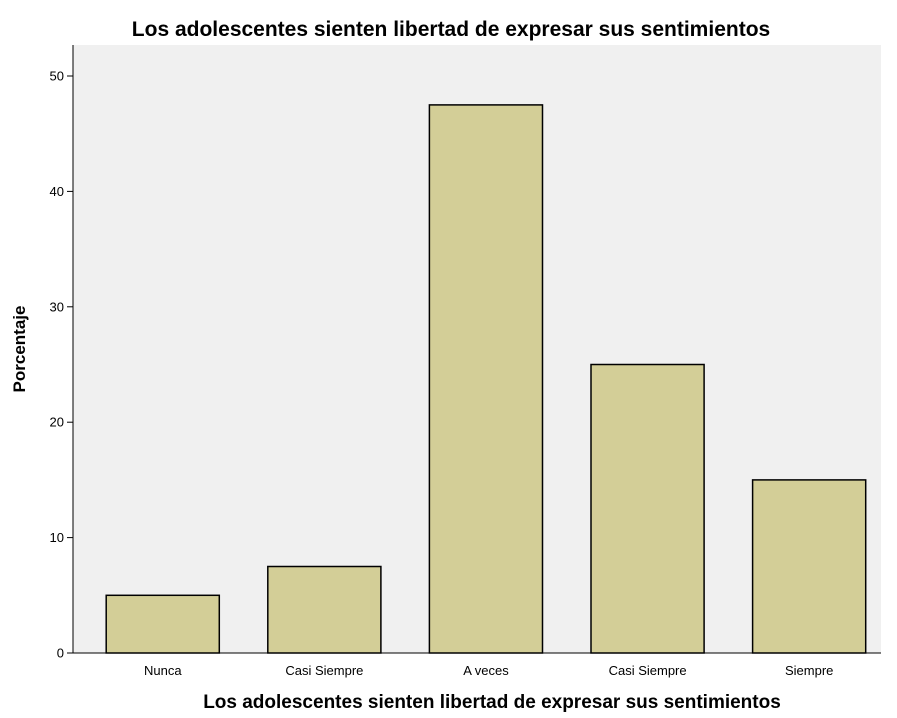 The image size is (897, 718). Describe the element at coordinates (809, 670) in the screenshot. I see `x-tick-label-4: Siempre` at that location.